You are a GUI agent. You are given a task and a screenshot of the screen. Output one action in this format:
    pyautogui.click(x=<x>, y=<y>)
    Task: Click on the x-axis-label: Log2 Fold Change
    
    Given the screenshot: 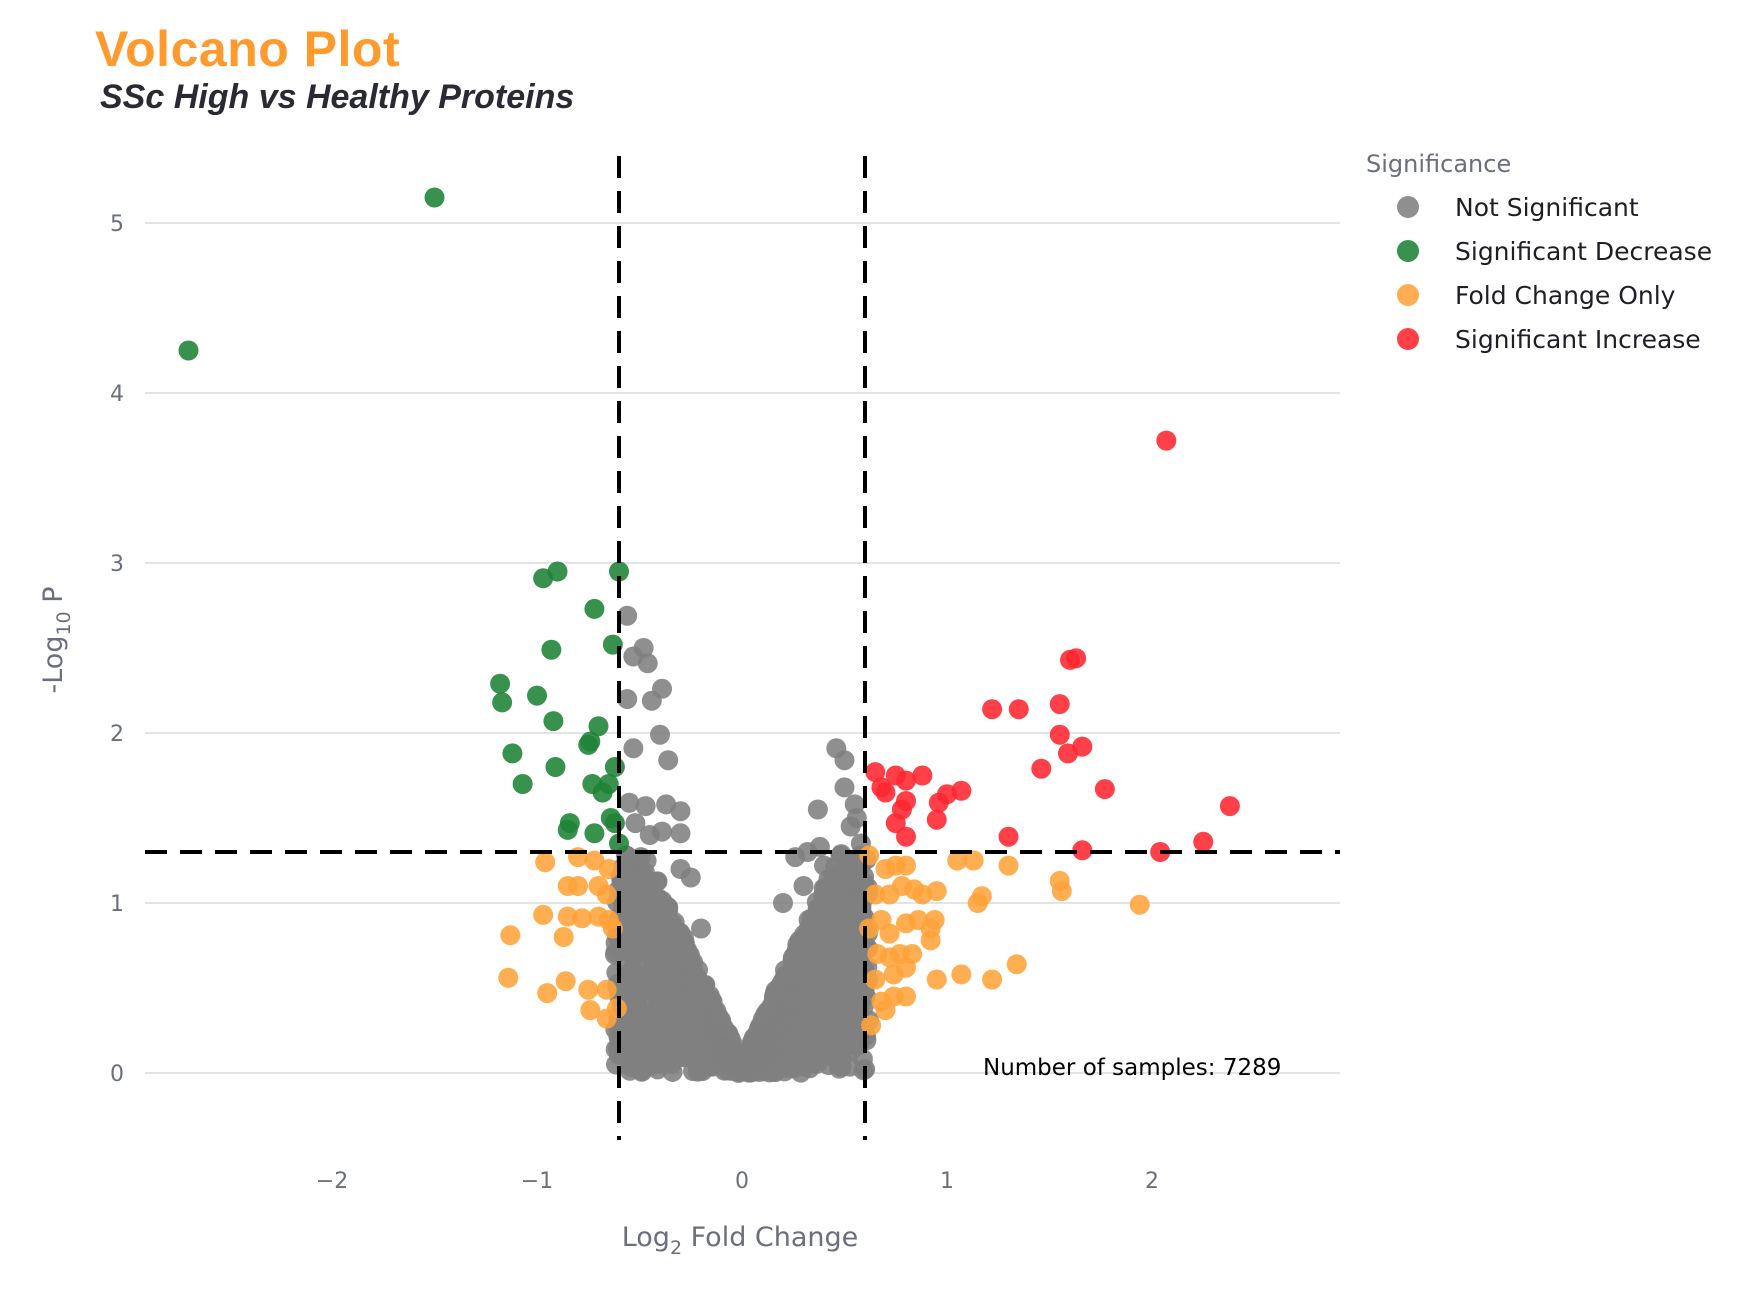 What is the action you would take?
    pyautogui.click(x=740, y=1240)
    